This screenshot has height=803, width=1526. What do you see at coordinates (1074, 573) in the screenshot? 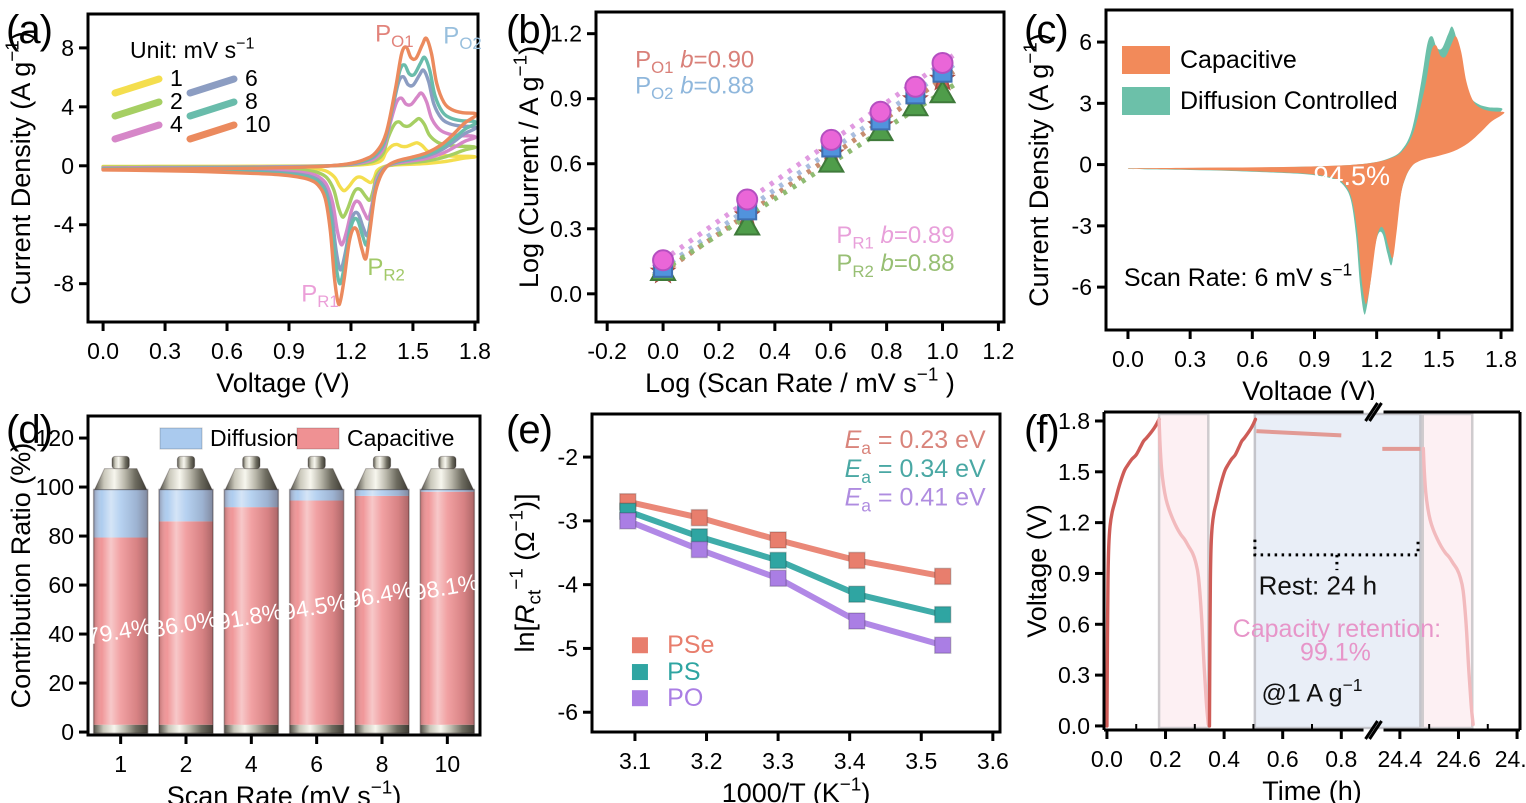
I see `y-tick-label: 0.9` at bounding box center [1074, 573].